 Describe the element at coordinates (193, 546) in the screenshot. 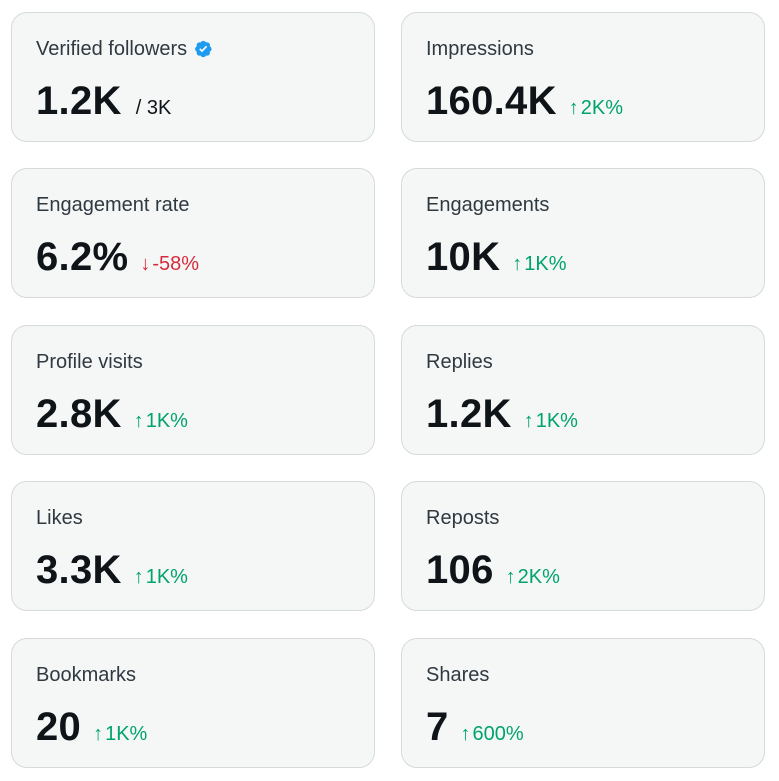

I see `card-likes: Likes 3.3K ↑ 1K%` at that location.